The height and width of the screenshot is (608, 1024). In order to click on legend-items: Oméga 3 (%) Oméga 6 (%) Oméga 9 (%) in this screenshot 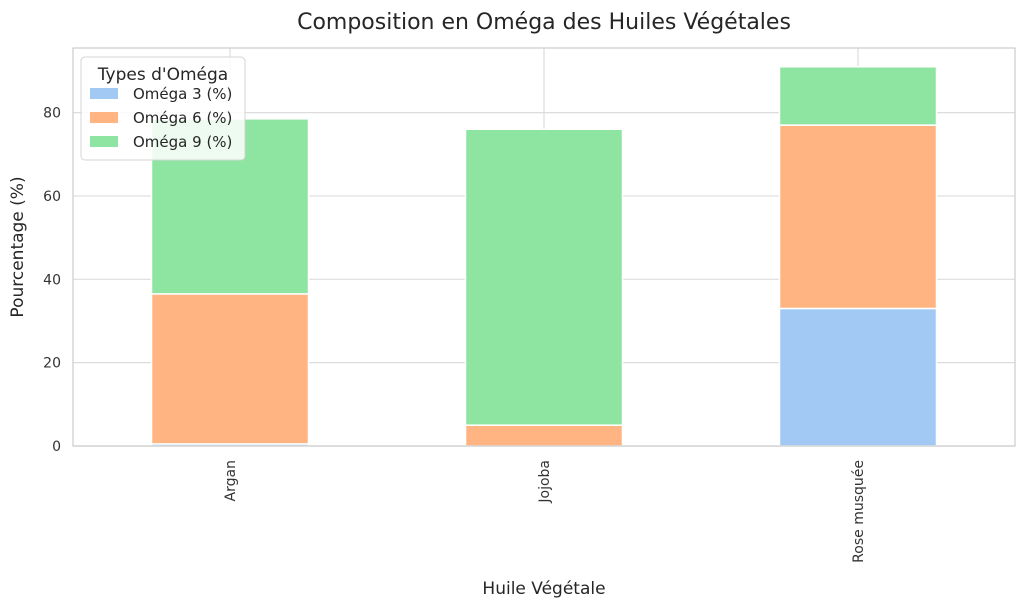, I will do `click(161, 118)`.